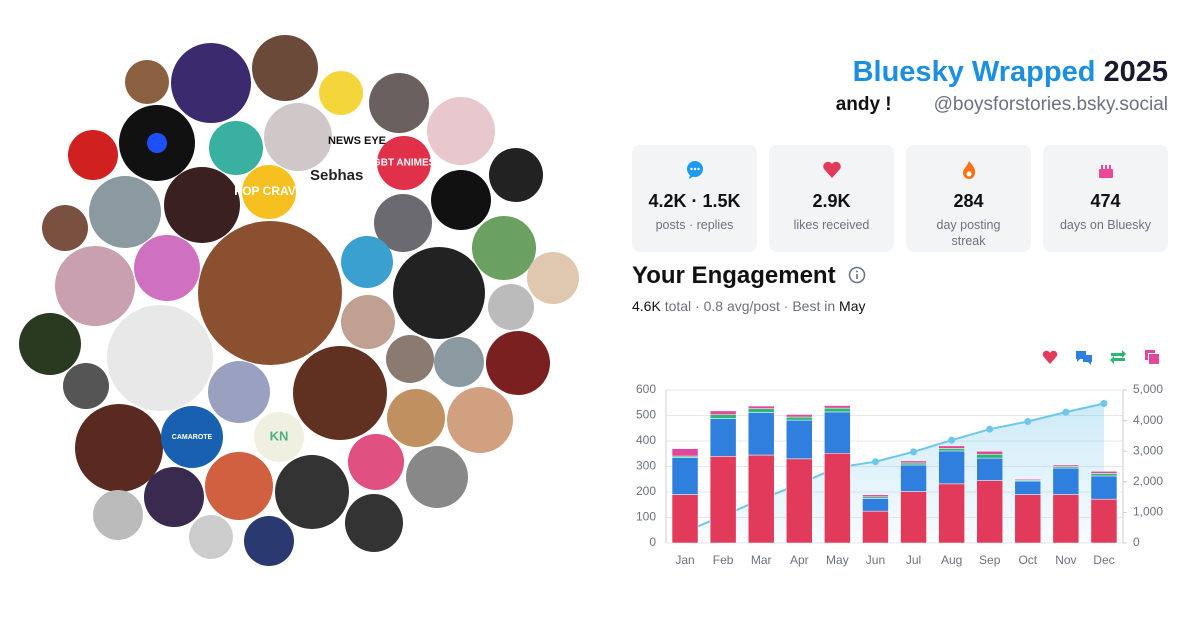 The image size is (1200, 630). Describe the element at coordinates (646, 306) in the screenshot. I see `summary-part: 4.6K` at that location.